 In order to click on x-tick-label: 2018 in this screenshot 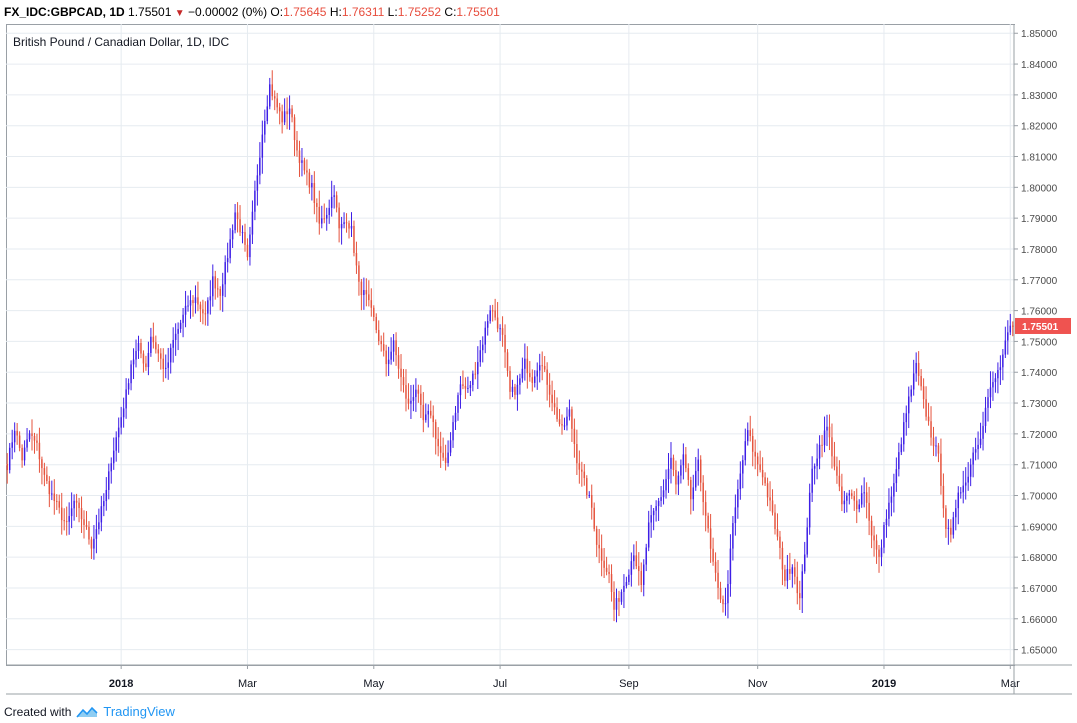, I will do `click(121, 684)`.